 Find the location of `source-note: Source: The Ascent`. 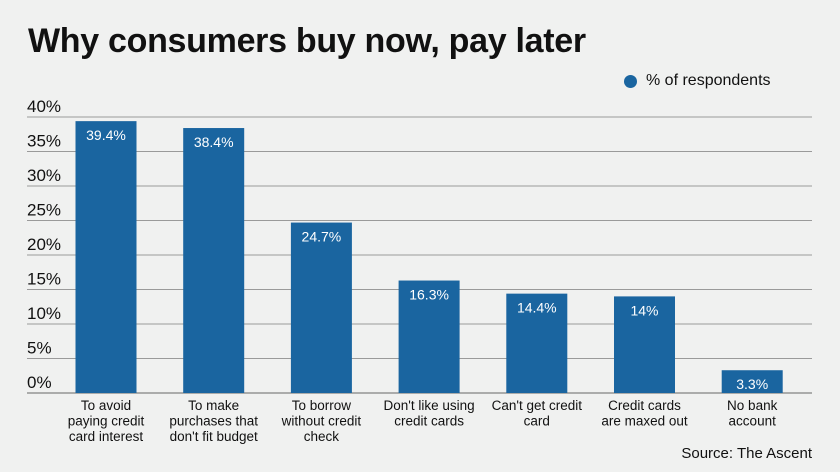

source-note: Source: The Ascent is located at coordinates (746, 453).